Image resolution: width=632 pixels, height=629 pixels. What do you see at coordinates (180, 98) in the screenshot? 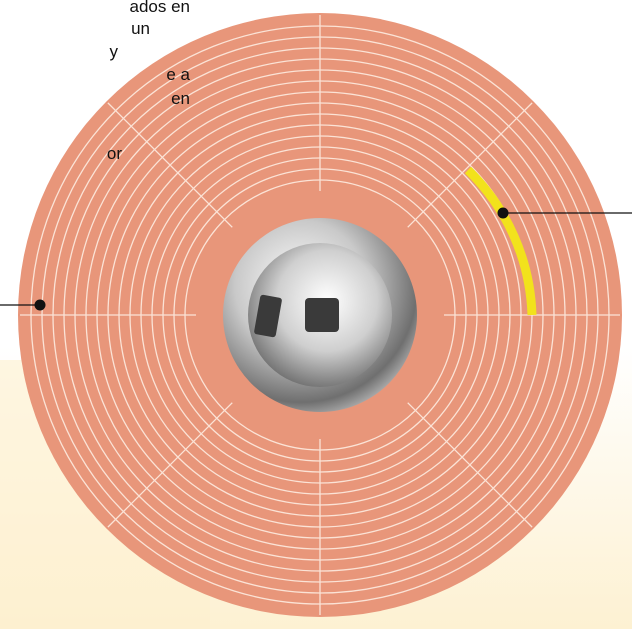
I see `caption-line: en` at bounding box center [180, 98].